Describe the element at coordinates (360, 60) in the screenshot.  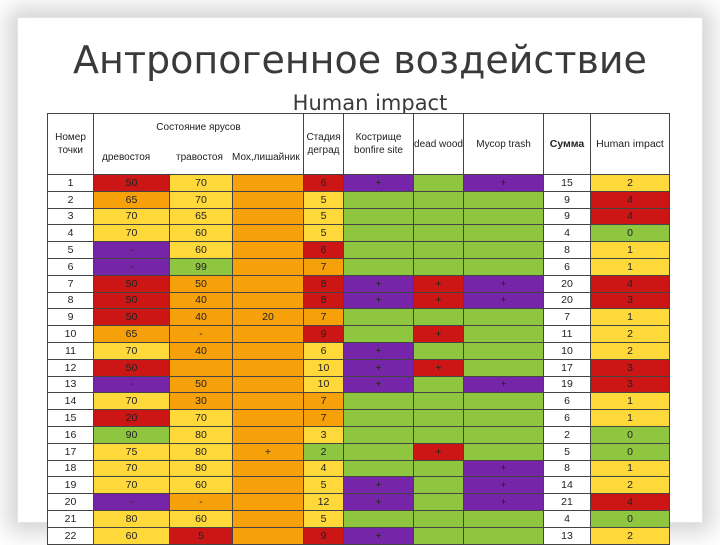
I see `slide-title: Антропогенное воздействие` at that location.